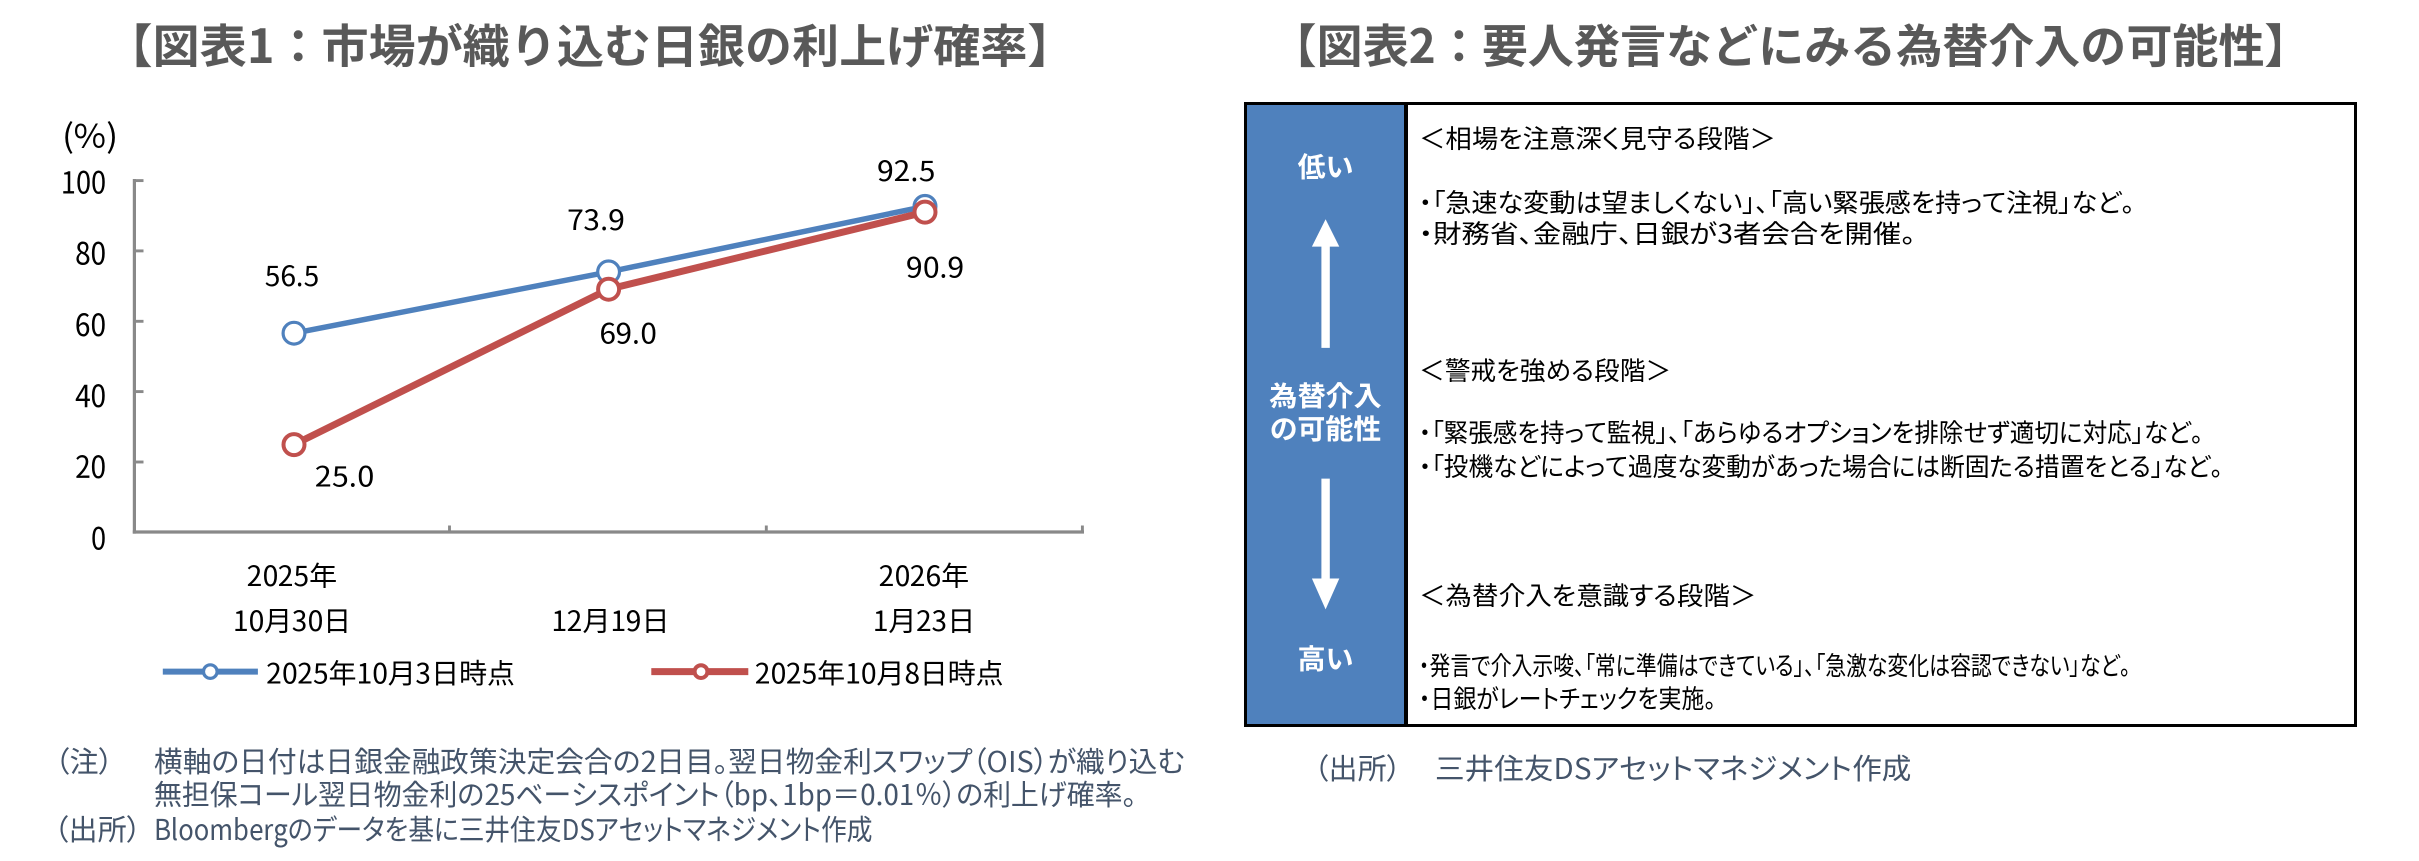  I want to click on svg-text: 2025年10月3日時点, so click(390, 673).